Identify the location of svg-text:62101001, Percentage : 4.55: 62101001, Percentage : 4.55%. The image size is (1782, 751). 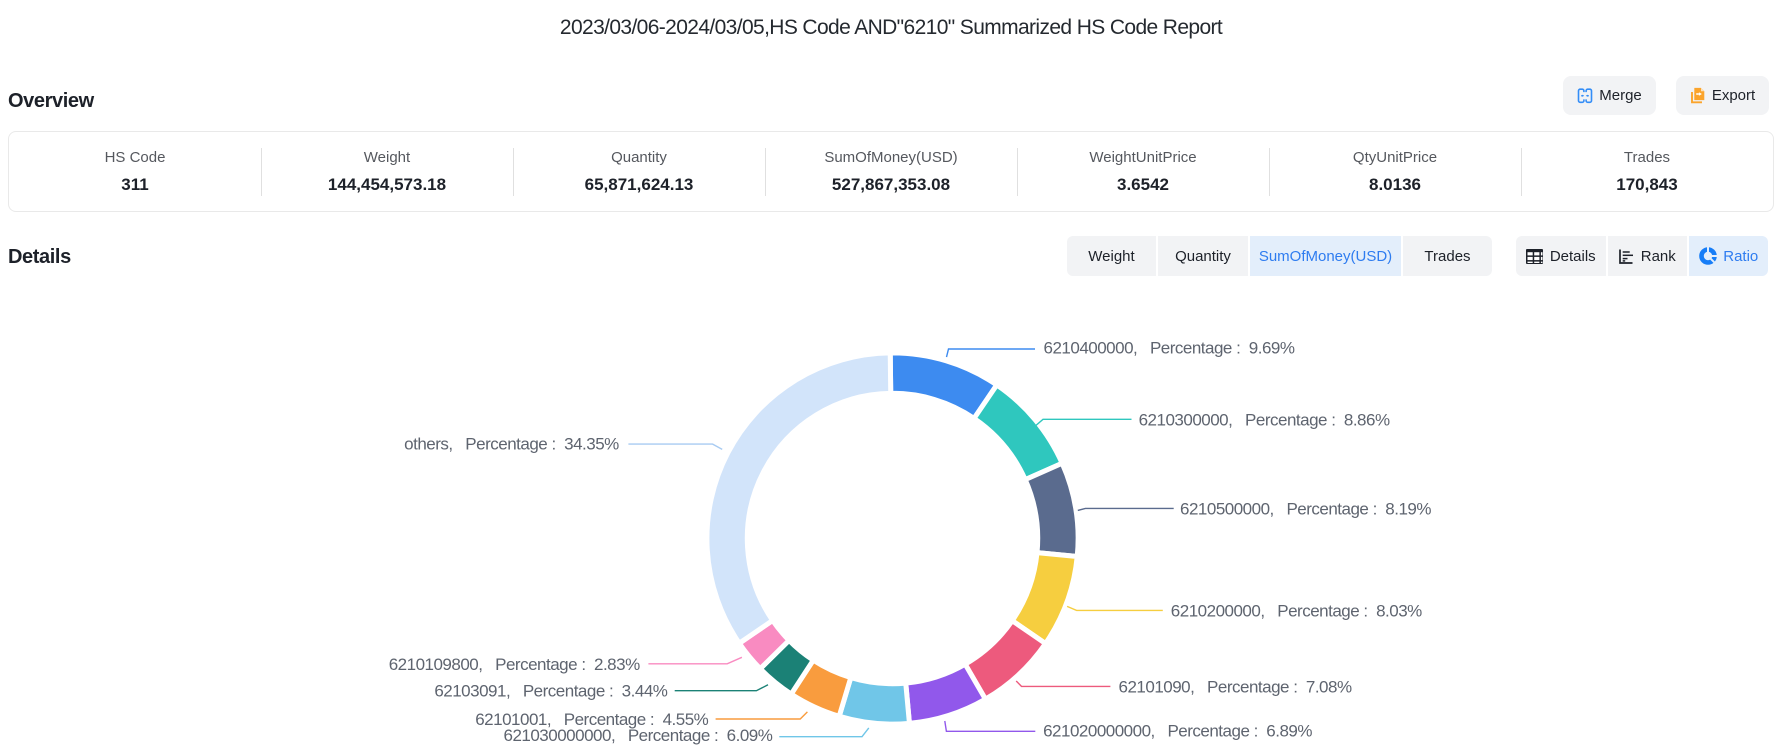
(591, 719).